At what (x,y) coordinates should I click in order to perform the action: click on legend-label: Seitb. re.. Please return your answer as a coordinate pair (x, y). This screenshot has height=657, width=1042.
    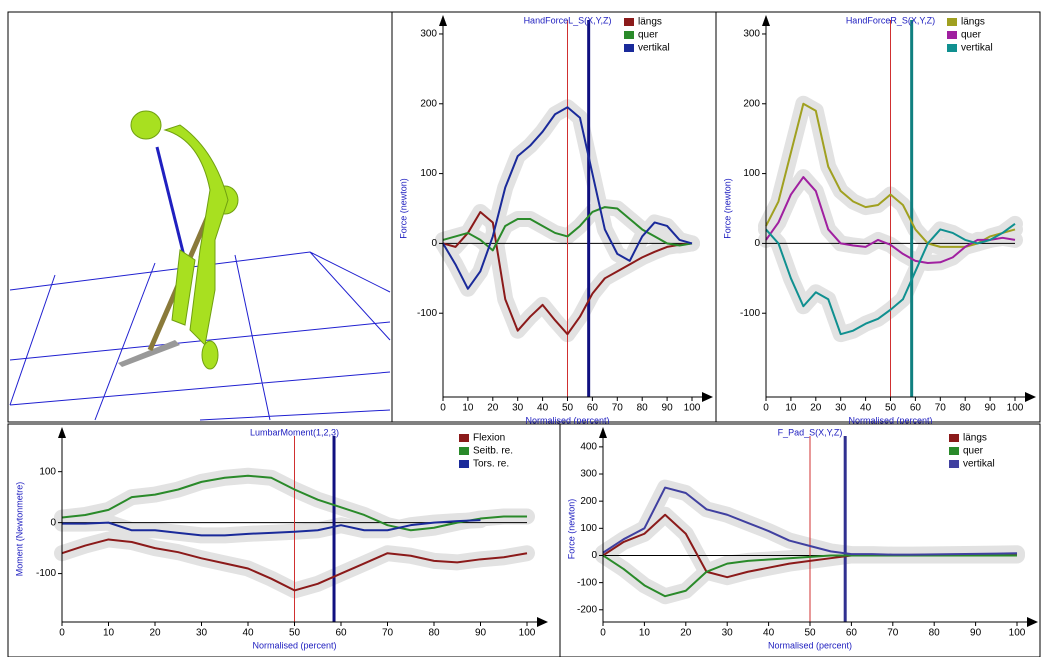
    Looking at the image, I should click on (493, 451).